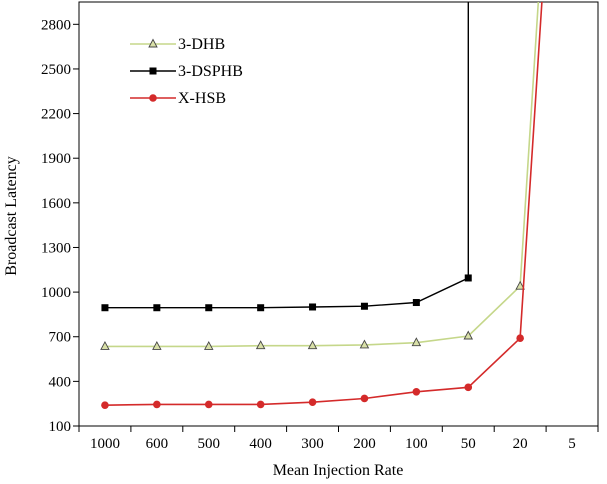 The image size is (607, 484). I want to click on x-axis: 1000 600 500 400 300 200 100 50 20 5, so click(338, 439).